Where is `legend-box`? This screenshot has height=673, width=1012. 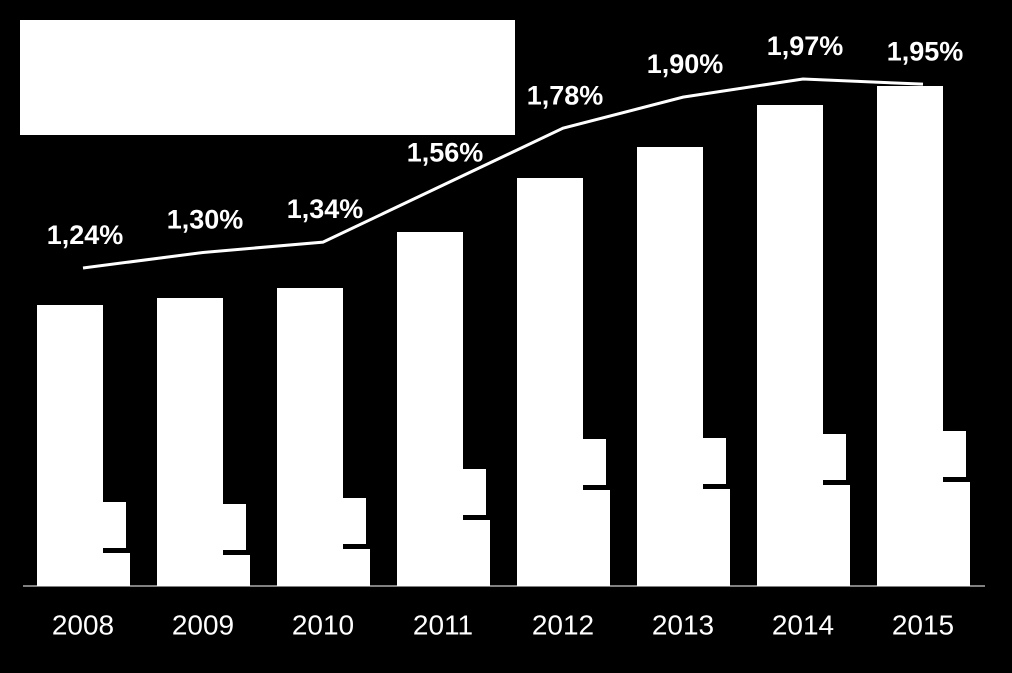
legend-box is located at coordinates (267, 77).